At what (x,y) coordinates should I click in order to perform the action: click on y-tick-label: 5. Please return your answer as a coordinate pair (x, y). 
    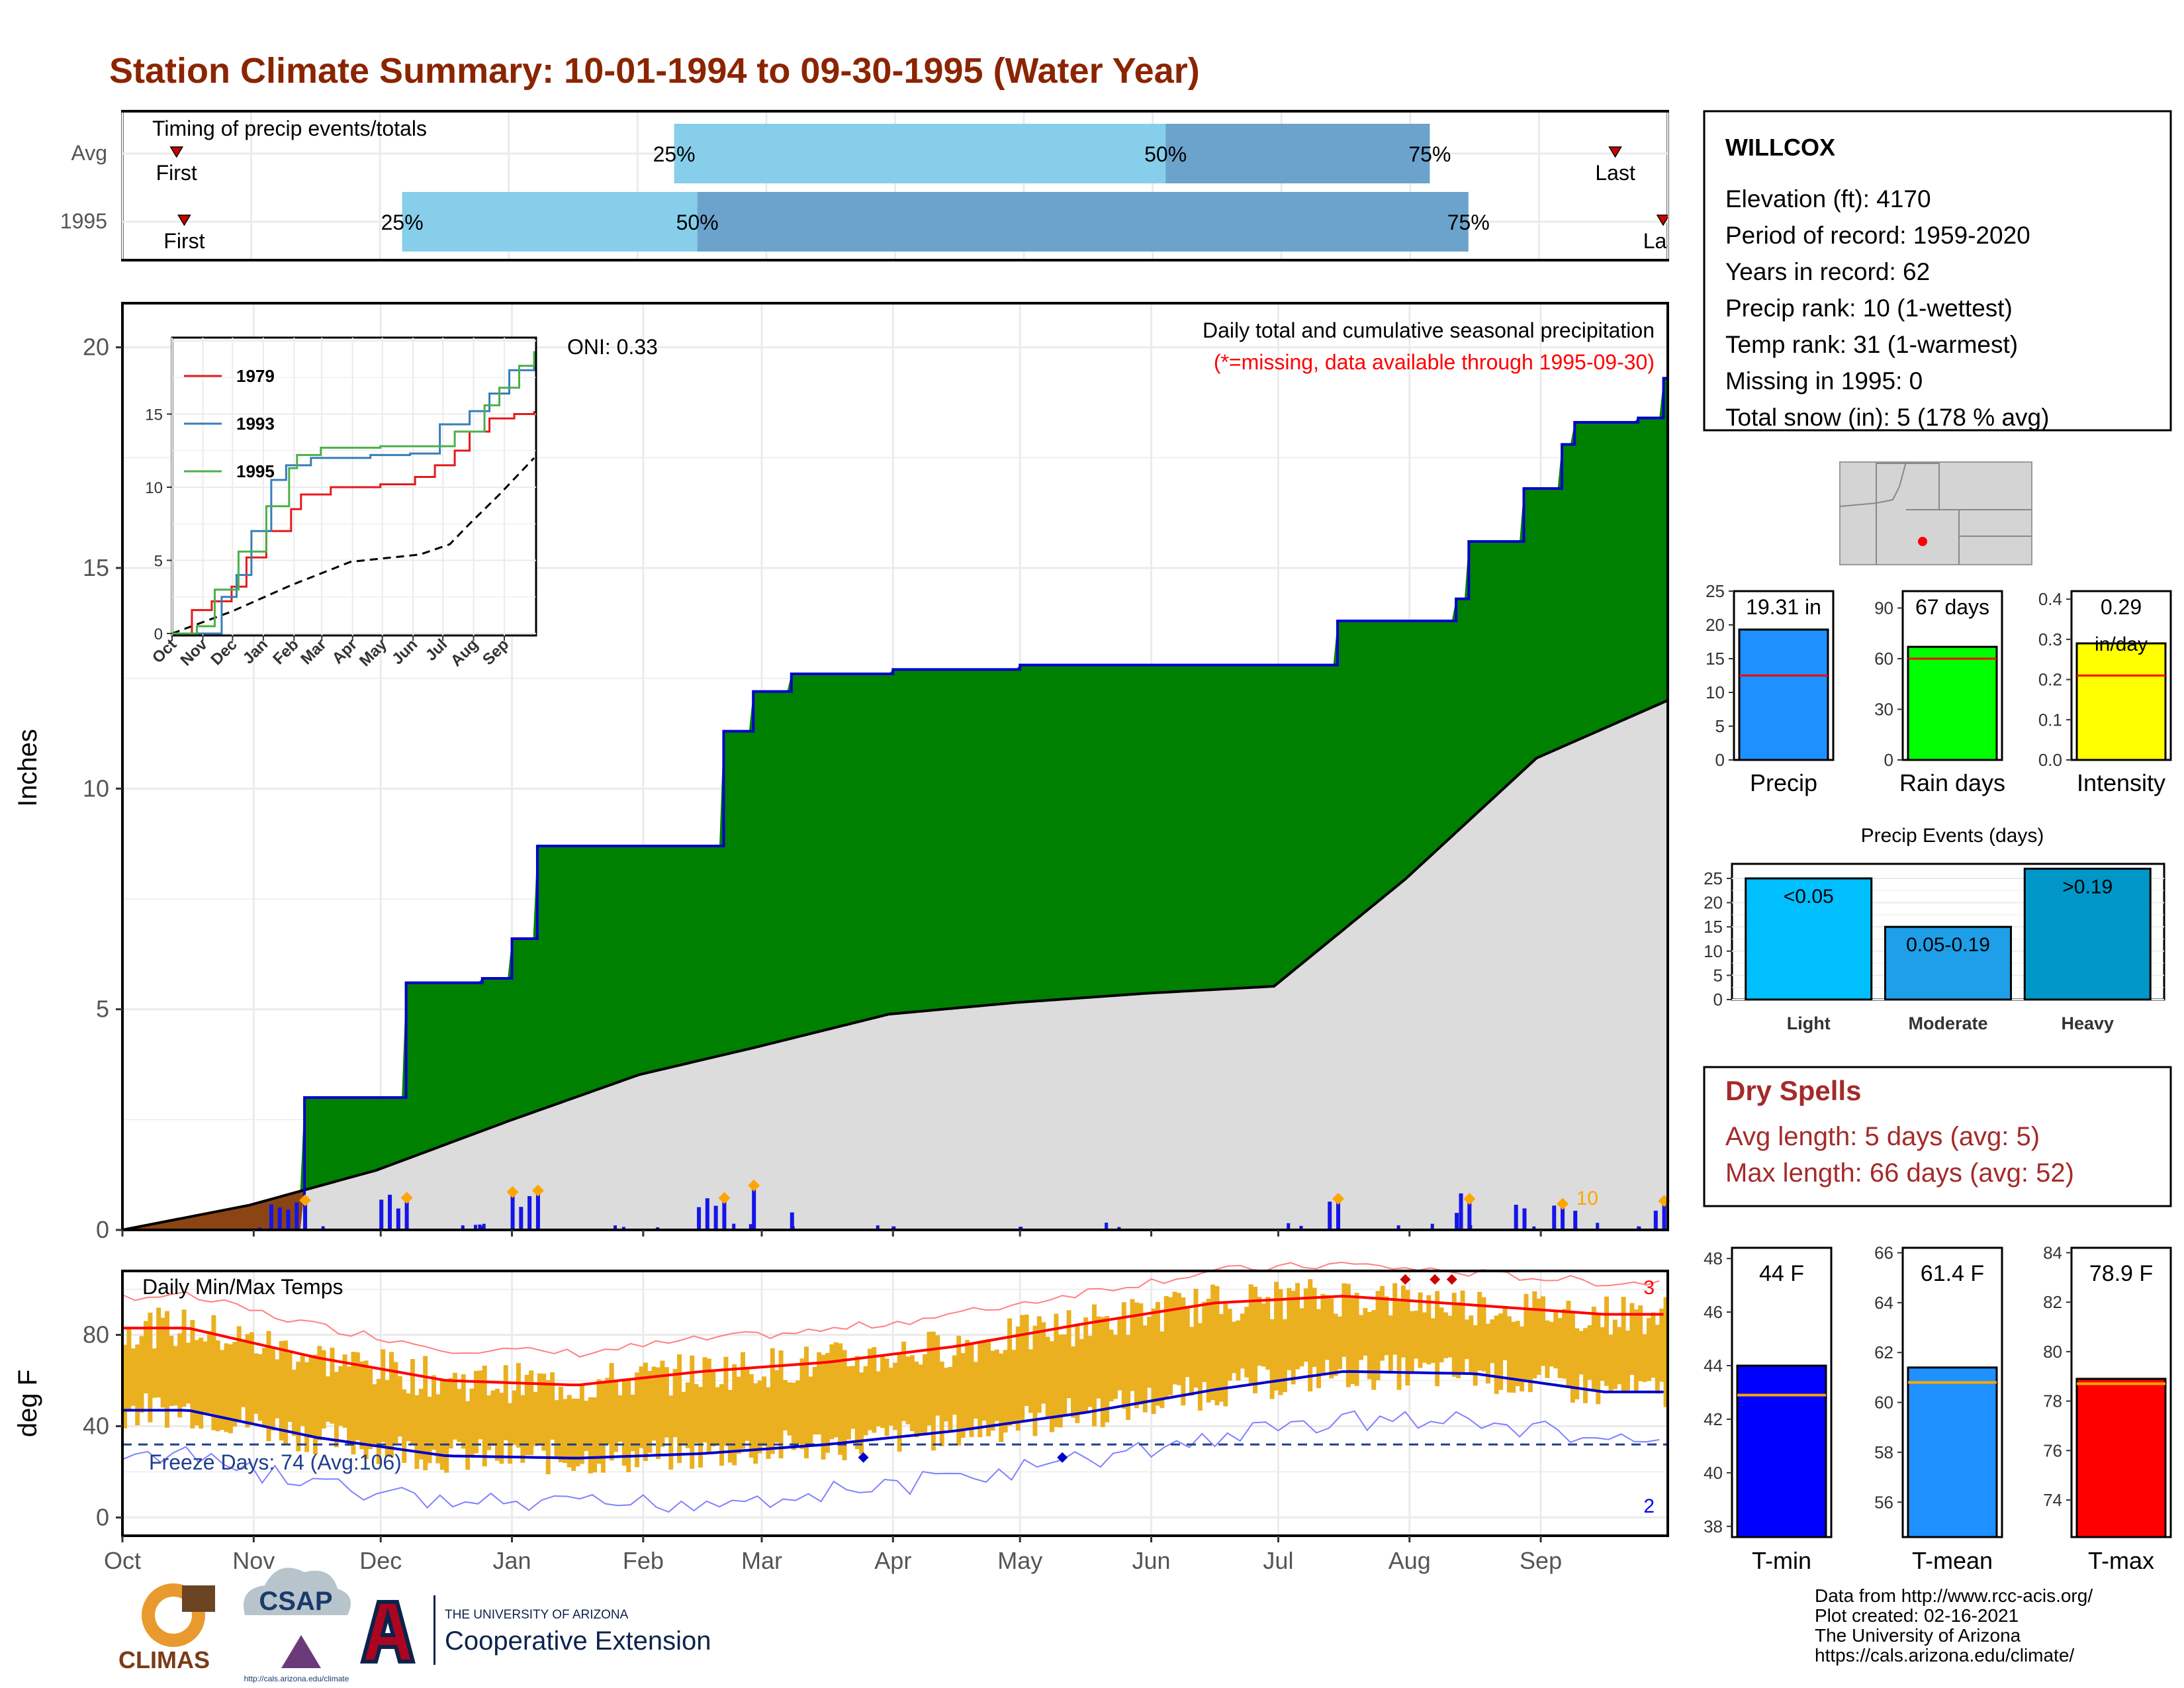
    Looking at the image, I should click on (1718, 975).